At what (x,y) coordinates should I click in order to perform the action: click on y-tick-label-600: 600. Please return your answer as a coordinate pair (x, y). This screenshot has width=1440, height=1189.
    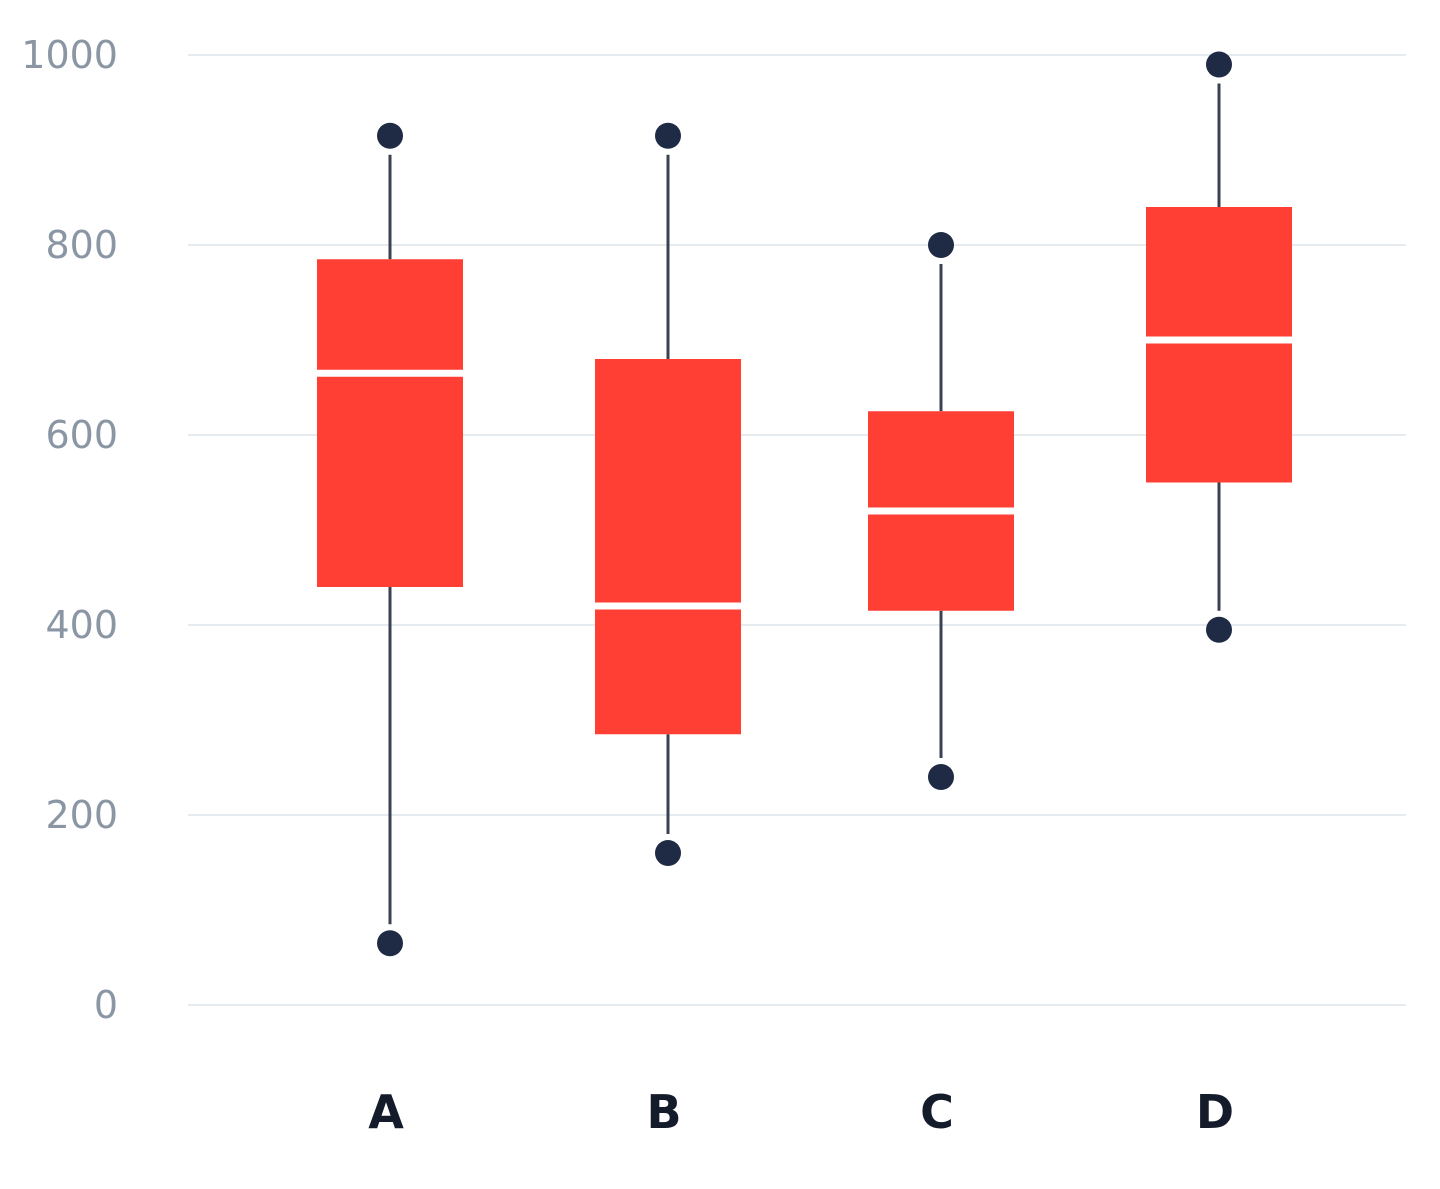
    Looking at the image, I should click on (81, 435).